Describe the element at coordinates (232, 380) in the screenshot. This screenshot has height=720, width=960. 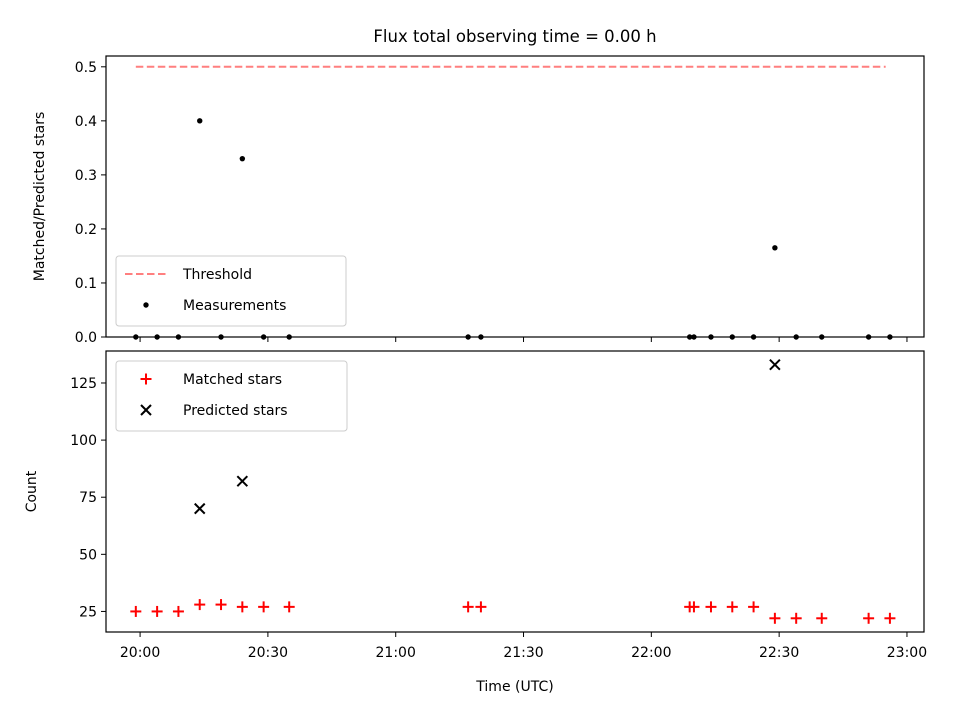
I see `legend-label: Matched stars` at that location.